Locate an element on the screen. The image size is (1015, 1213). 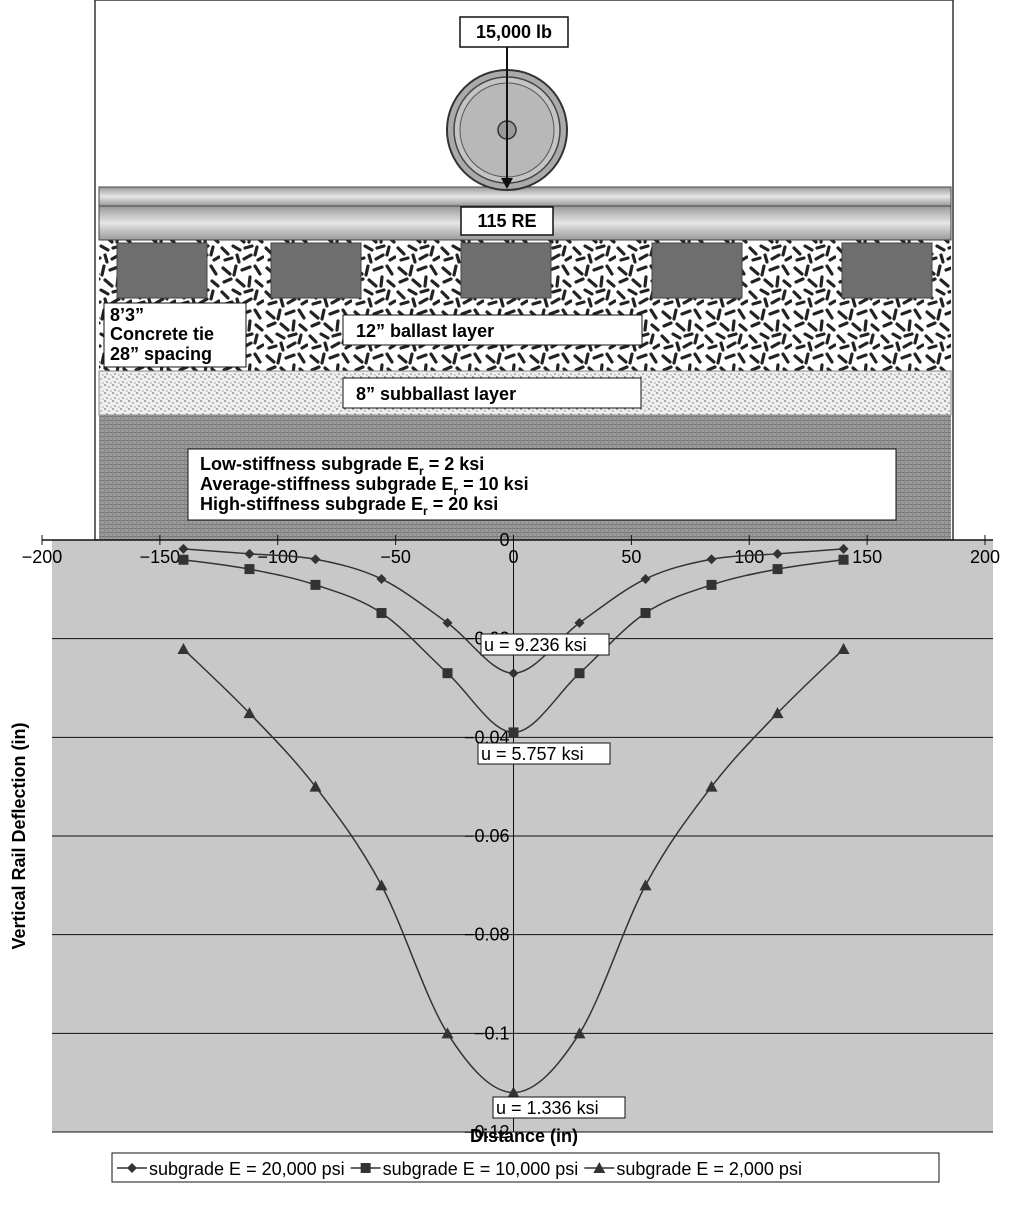
x-tick-label: −100 is located at coordinates (277, 557).